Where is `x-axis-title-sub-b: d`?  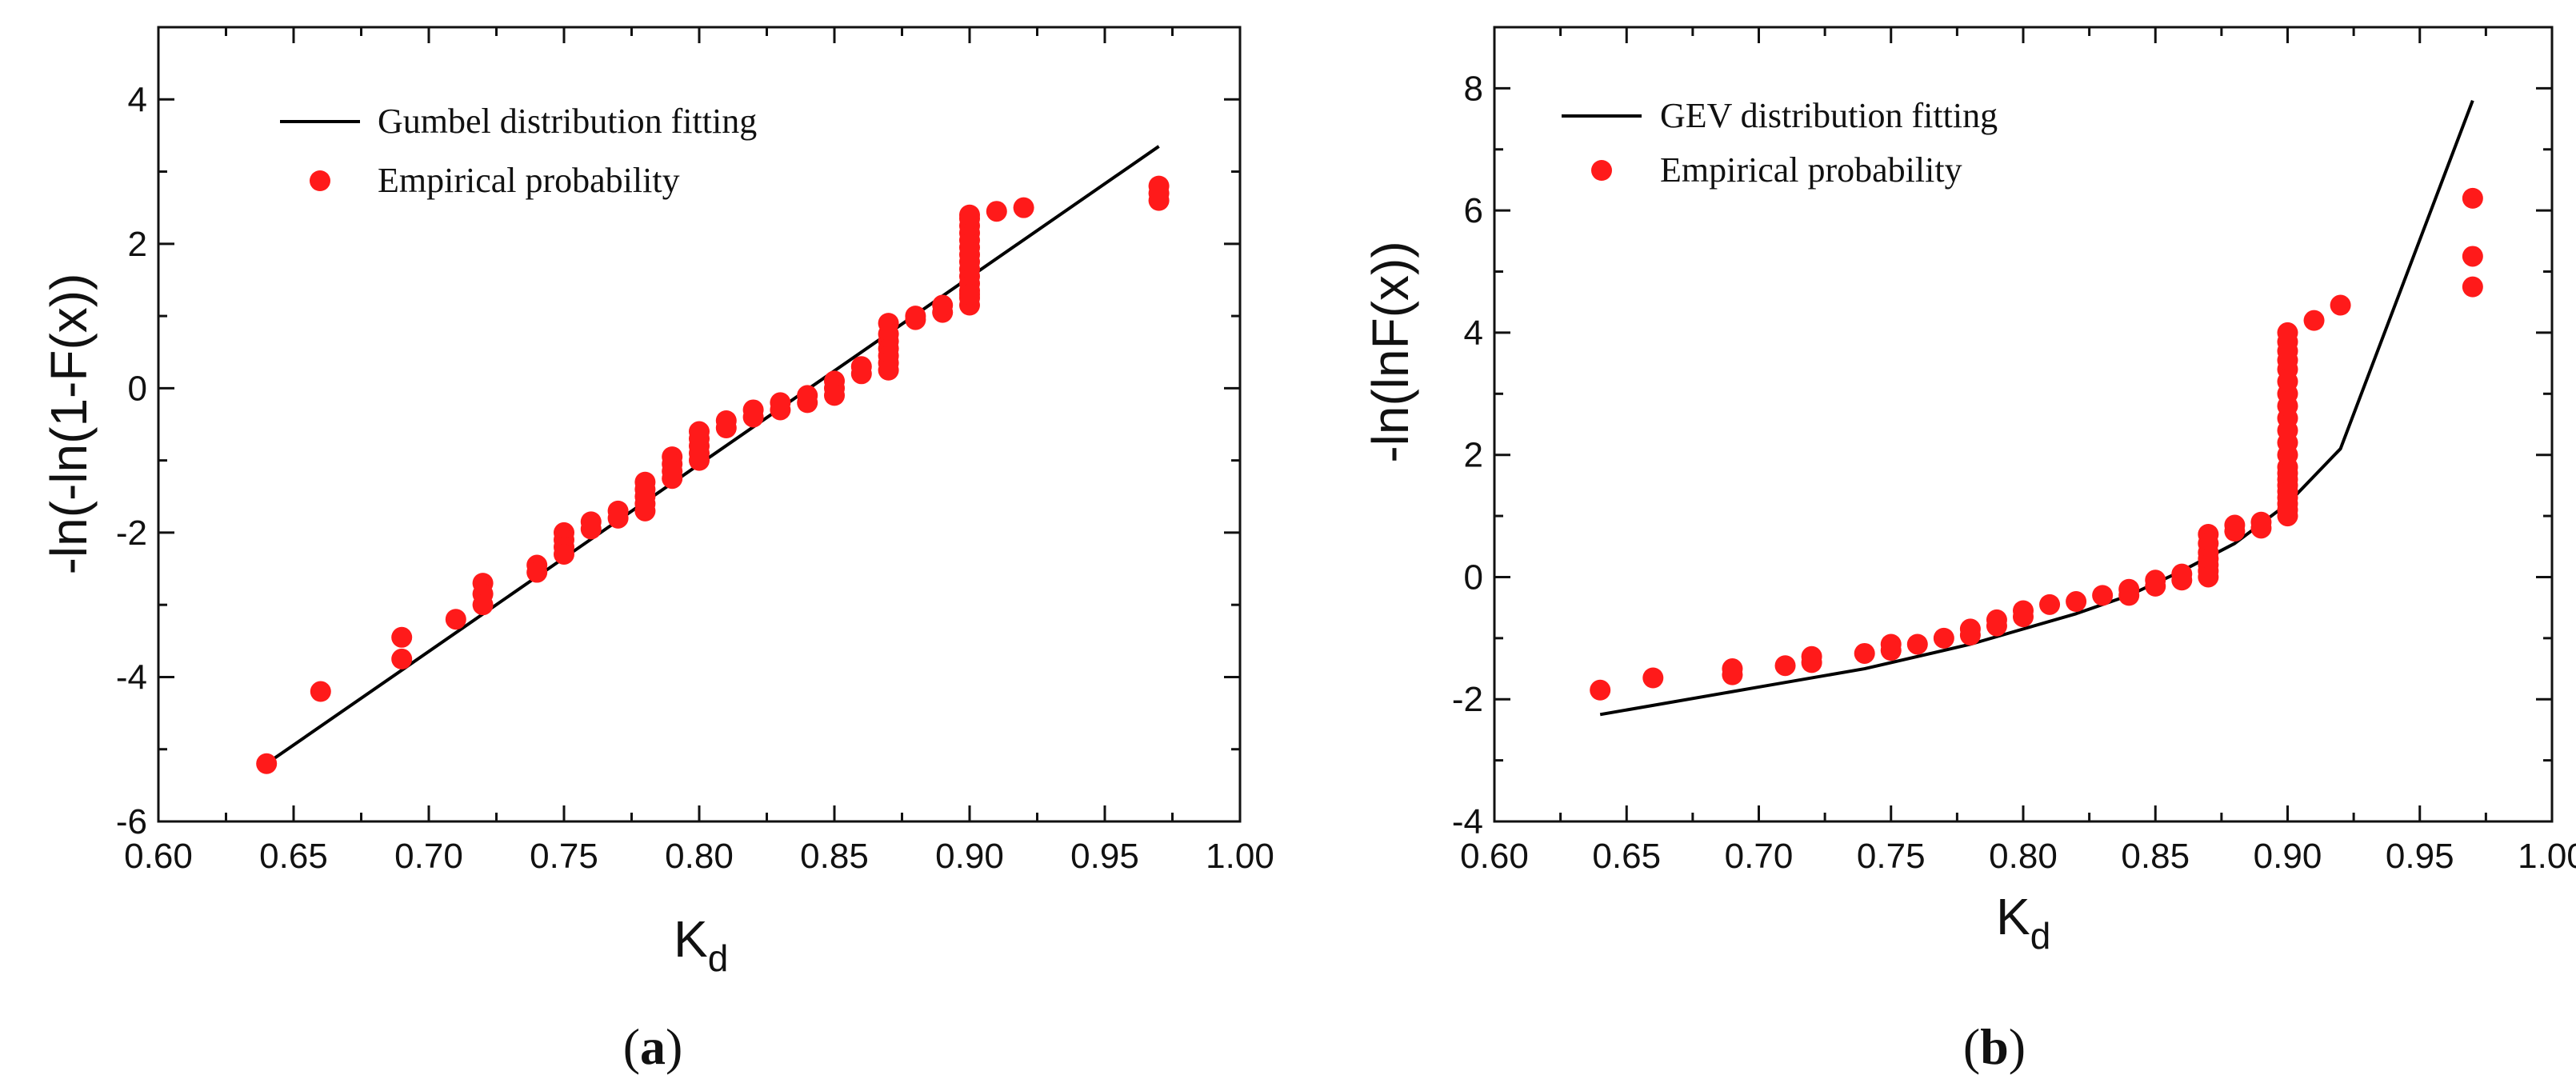
x-axis-title-sub-b: d is located at coordinates (2040, 936).